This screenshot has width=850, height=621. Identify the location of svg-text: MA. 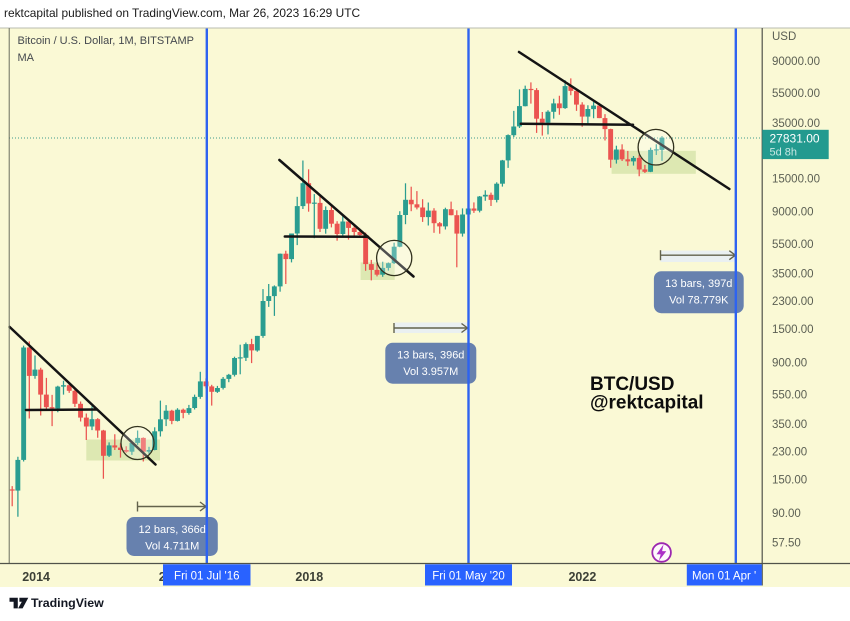
(26, 58).